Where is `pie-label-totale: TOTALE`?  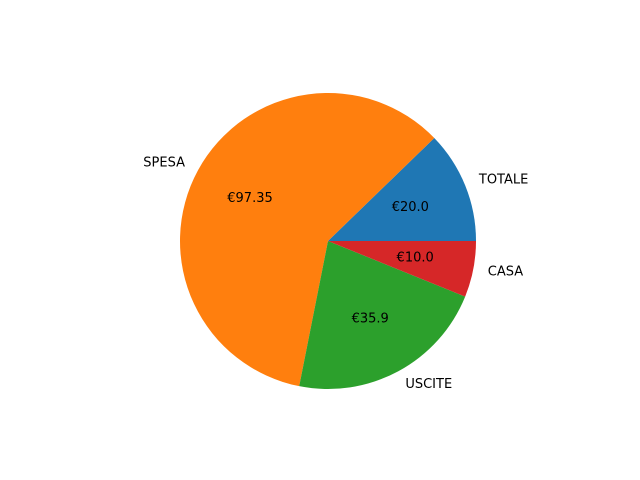
pie-label-totale: TOTALE is located at coordinates (503, 179).